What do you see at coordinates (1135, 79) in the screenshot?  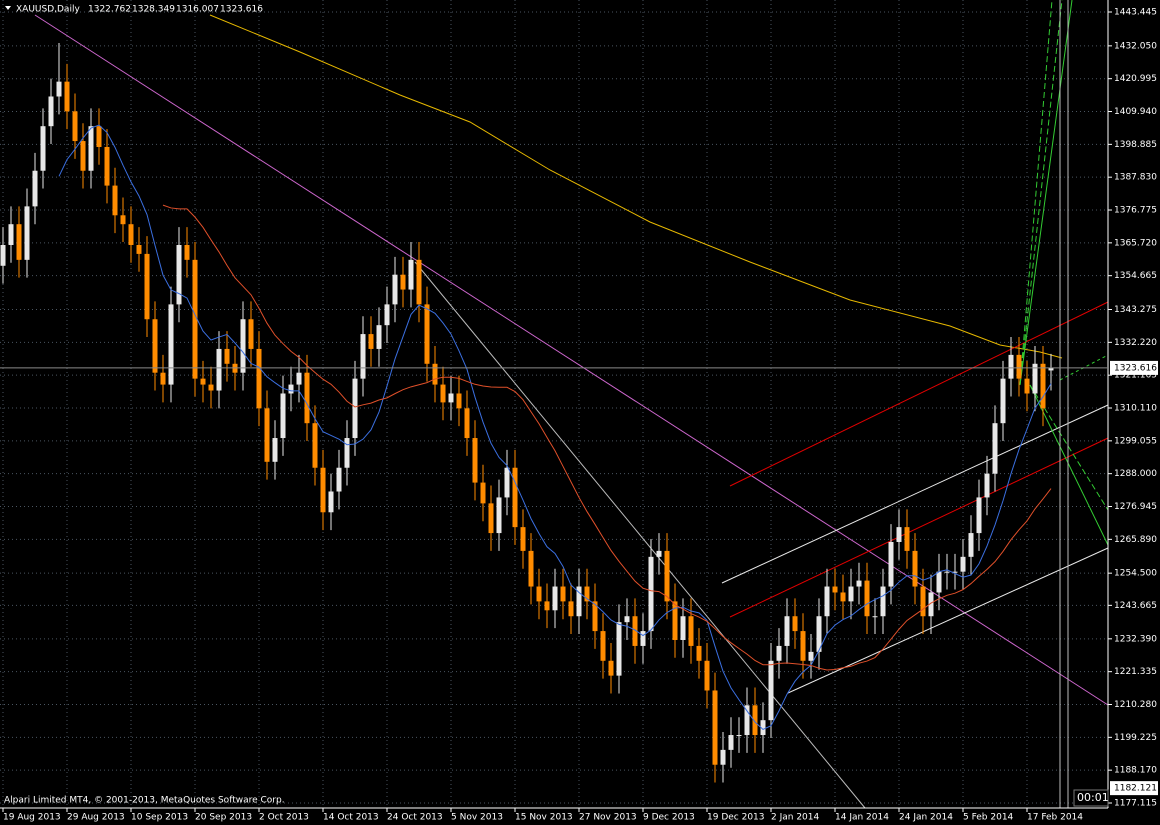 I see `y-tick-label: 1420.995` at bounding box center [1135, 79].